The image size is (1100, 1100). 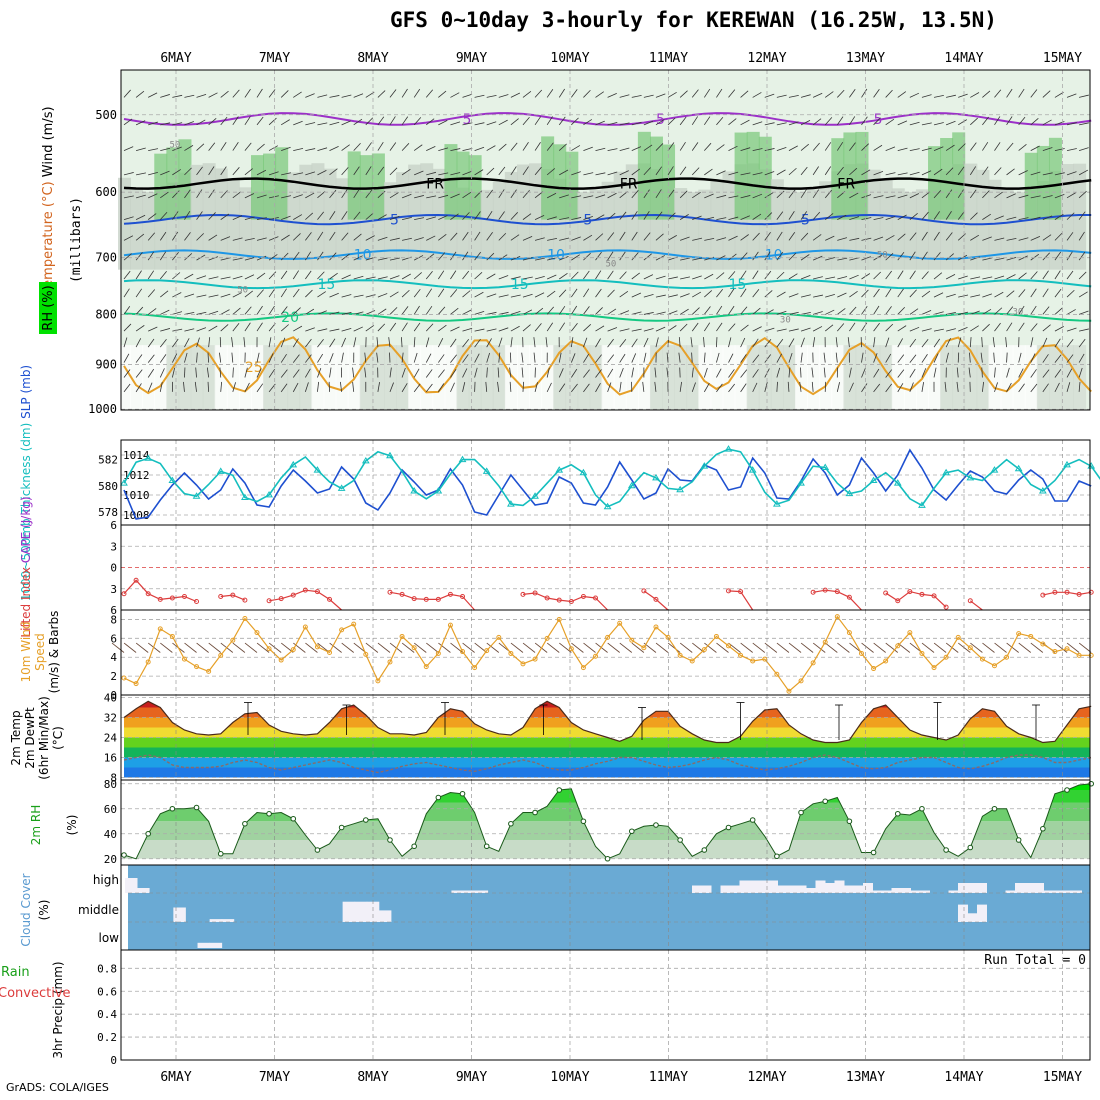 I want to click on series-line, so click(x=611, y=478).